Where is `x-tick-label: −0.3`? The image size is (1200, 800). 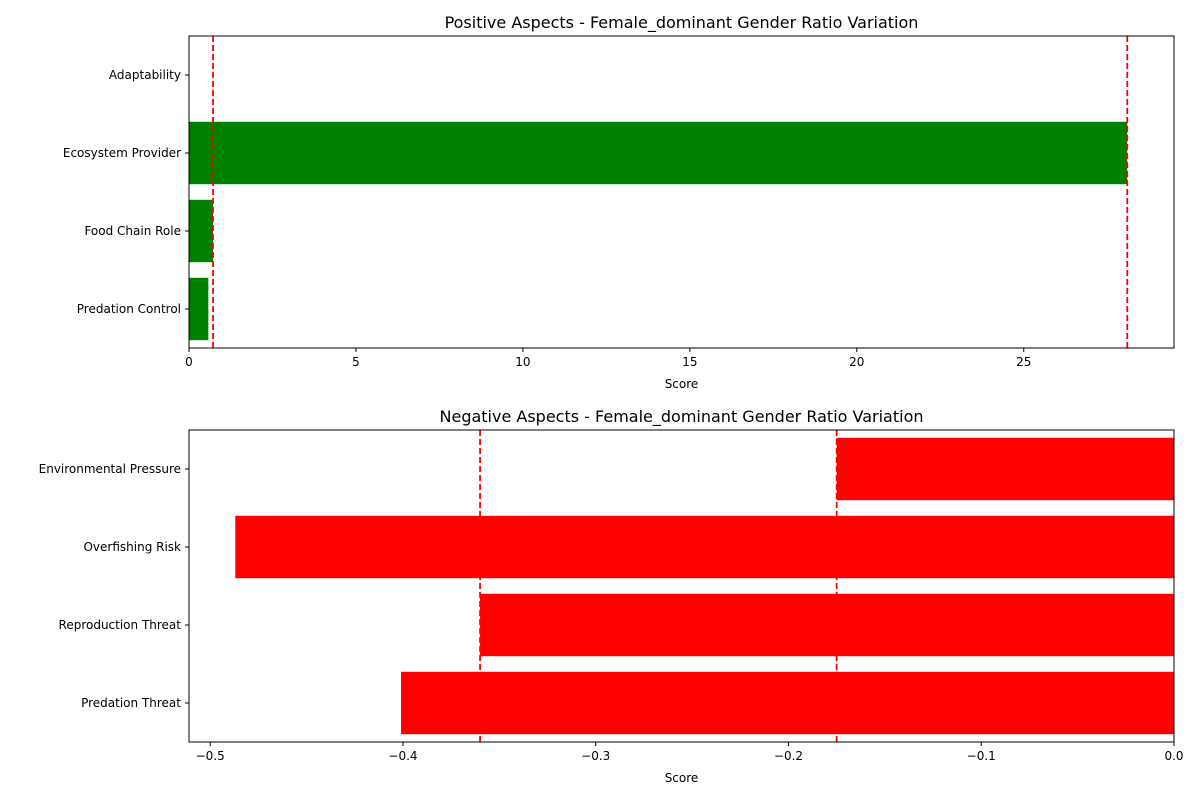 x-tick-label: −0.3 is located at coordinates (595, 756).